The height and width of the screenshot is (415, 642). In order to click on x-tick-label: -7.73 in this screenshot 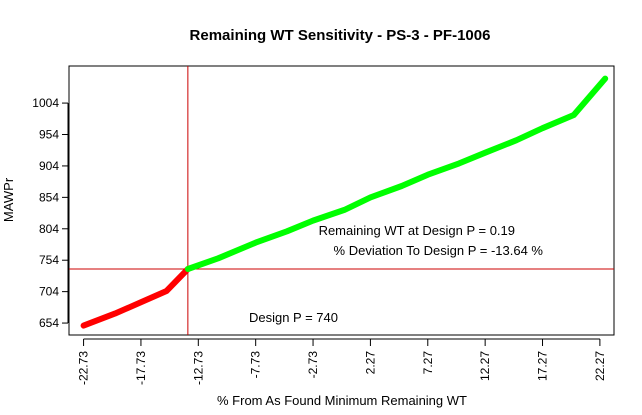, I will do `click(256, 365)`.